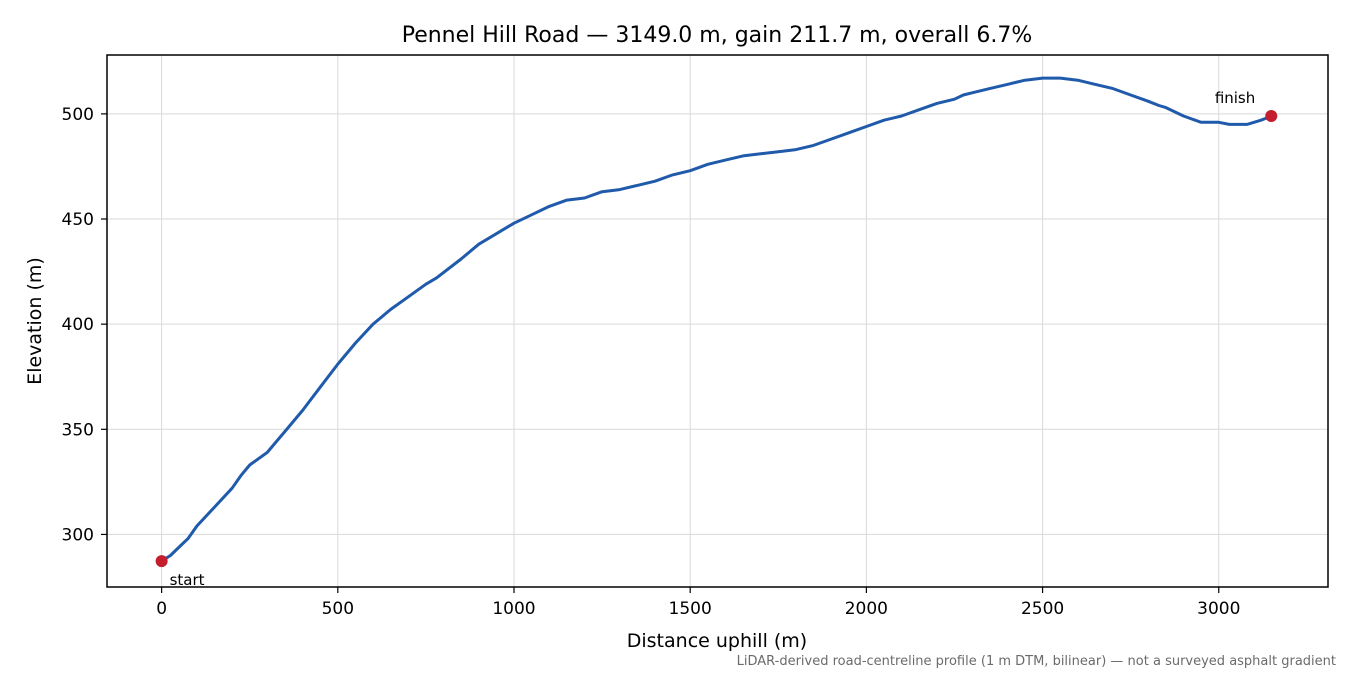 This screenshot has height=675, width=1350. What do you see at coordinates (338, 609) in the screenshot?
I see `x-tick-label: 500` at bounding box center [338, 609].